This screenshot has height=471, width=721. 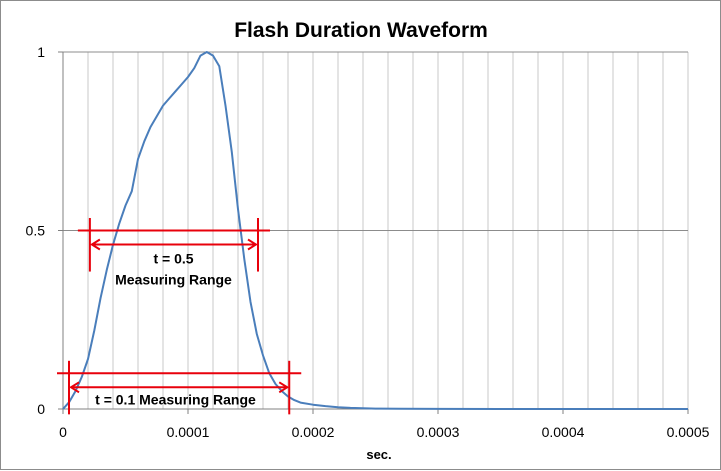 What do you see at coordinates (41, 409) in the screenshot?
I see `y-tick-label: 0` at bounding box center [41, 409].